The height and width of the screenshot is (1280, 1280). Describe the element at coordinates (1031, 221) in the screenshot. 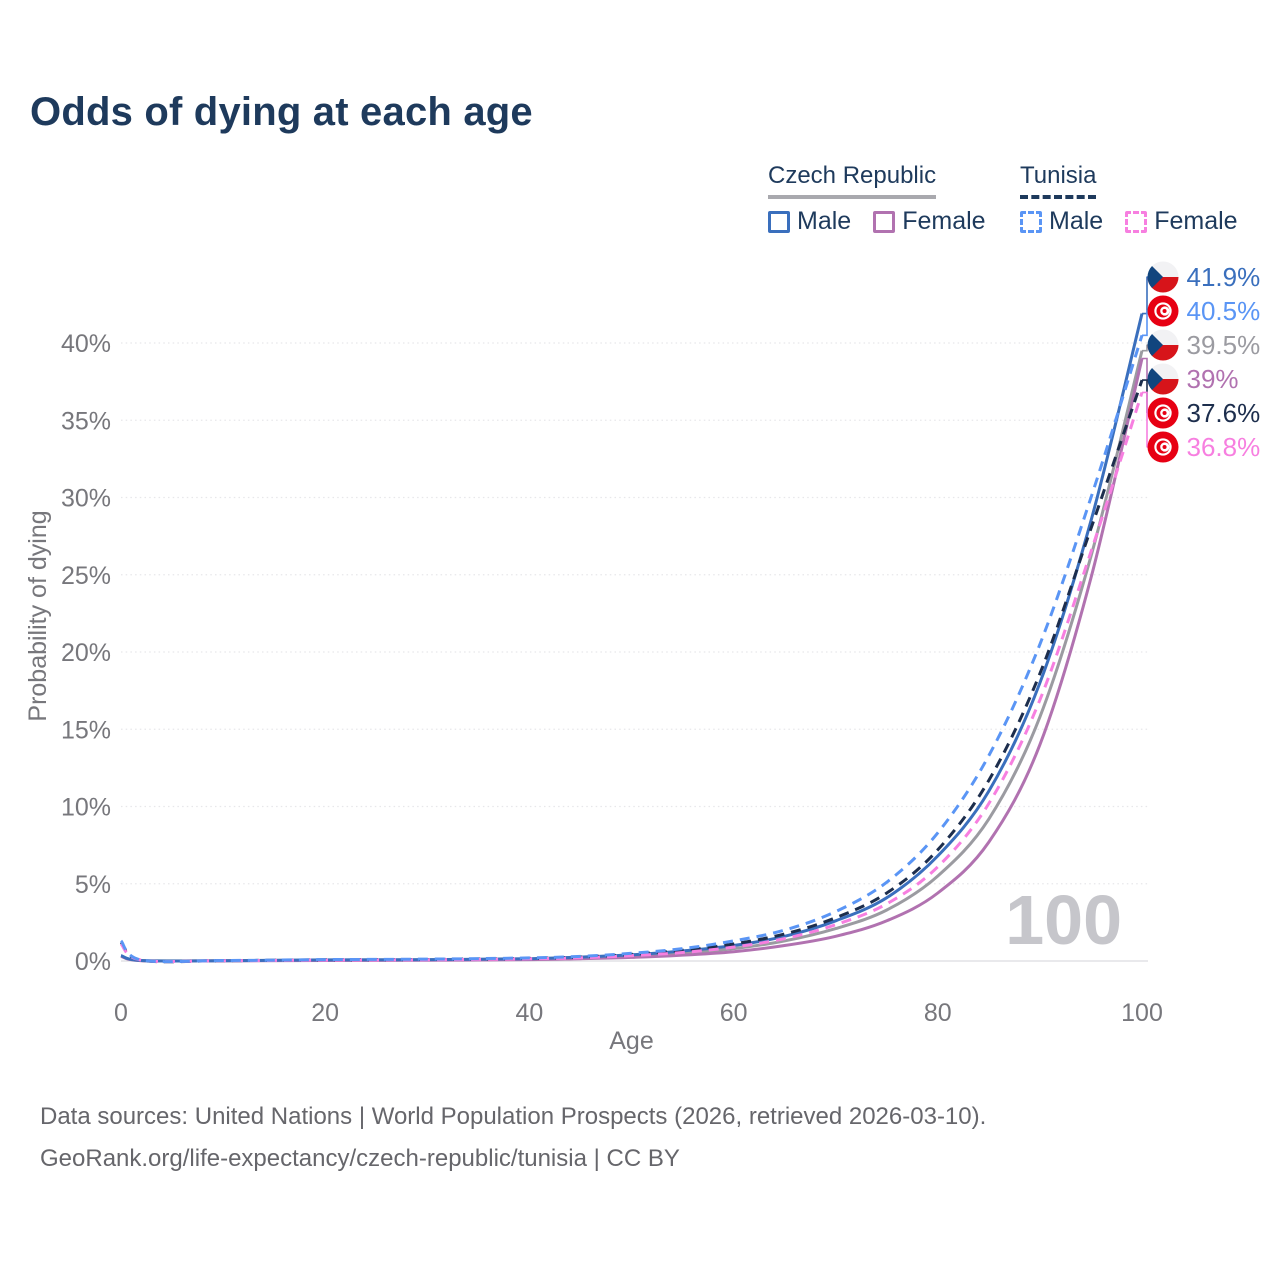

I see `tunisia-male-swatch-icon` at that location.